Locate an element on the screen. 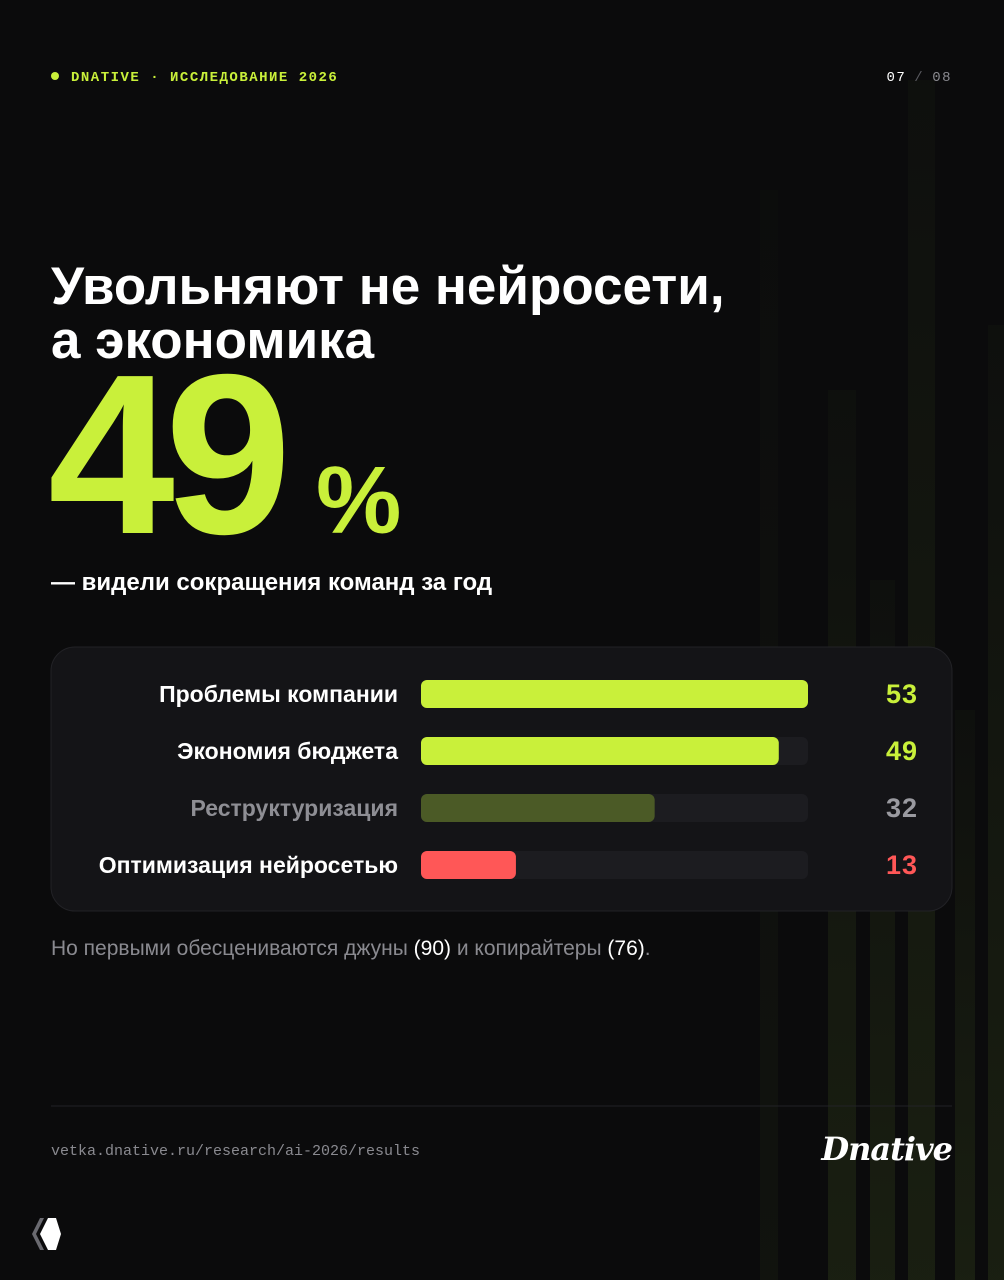 The image size is (1004, 1280). bar-label: Экономия бюджета is located at coordinates (287, 751).